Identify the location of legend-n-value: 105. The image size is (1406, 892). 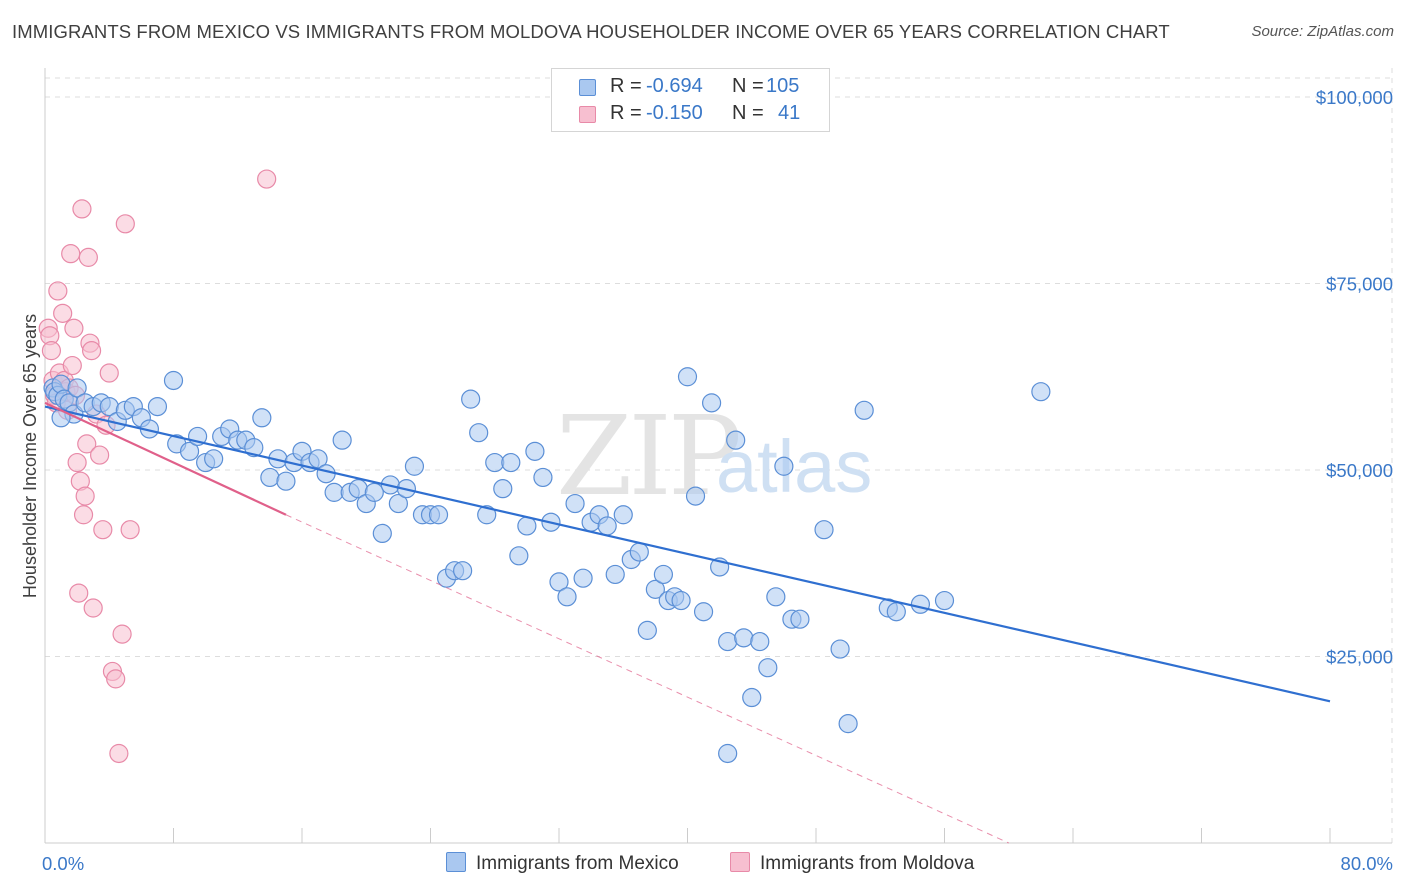
(783, 86).